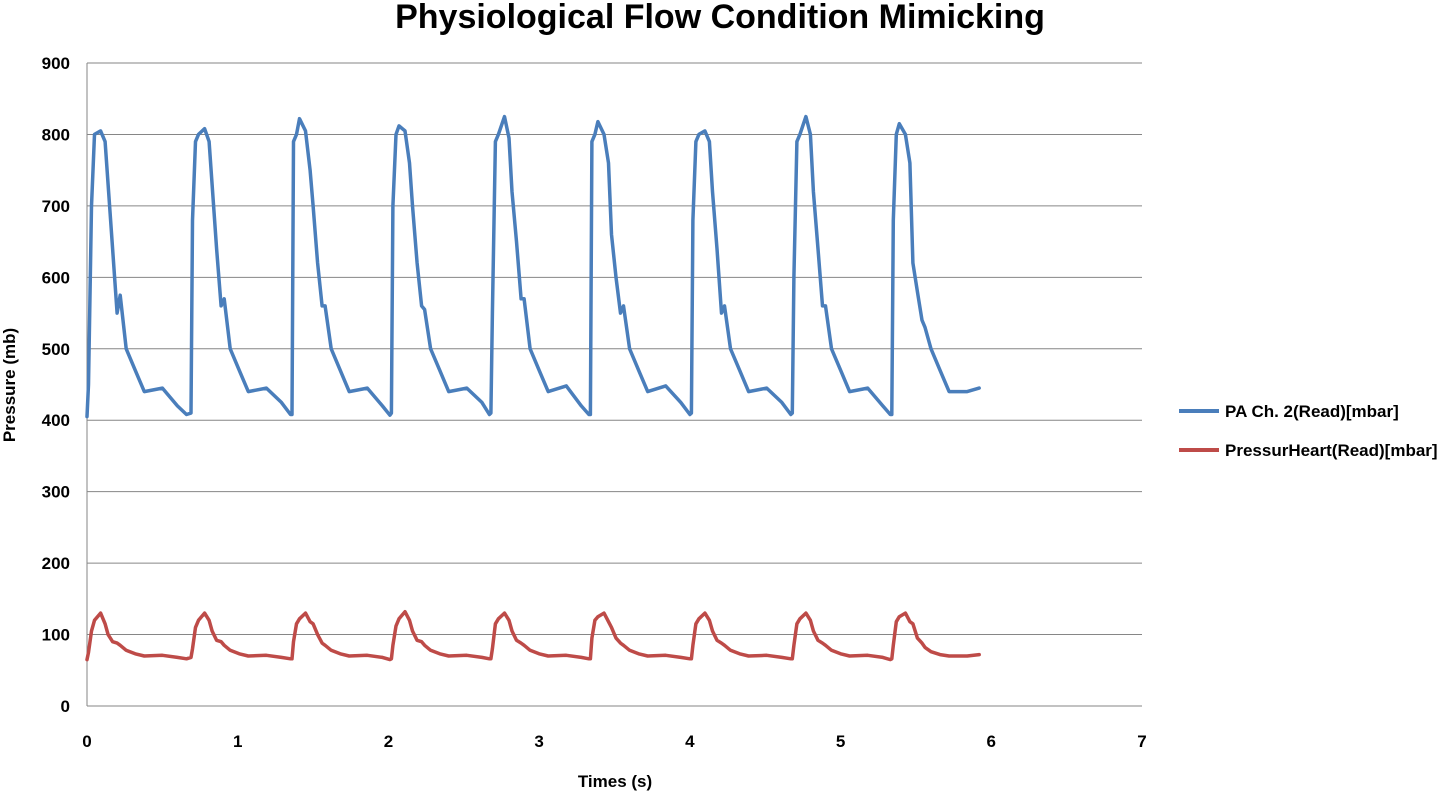 This screenshot has width=1445, height=792. Describe the element at coordinates (614, 741) in the screenshot. I see `x-axis-ticks: 0 1 2 3 4 5 6 7` at that location.